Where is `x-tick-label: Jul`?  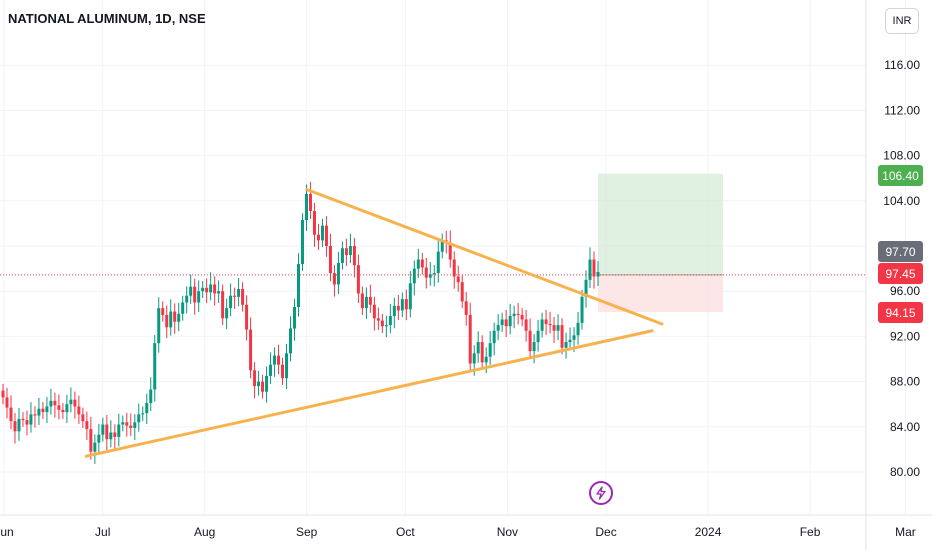 x-tick-label: Jul is located at coordinates (102, 532).